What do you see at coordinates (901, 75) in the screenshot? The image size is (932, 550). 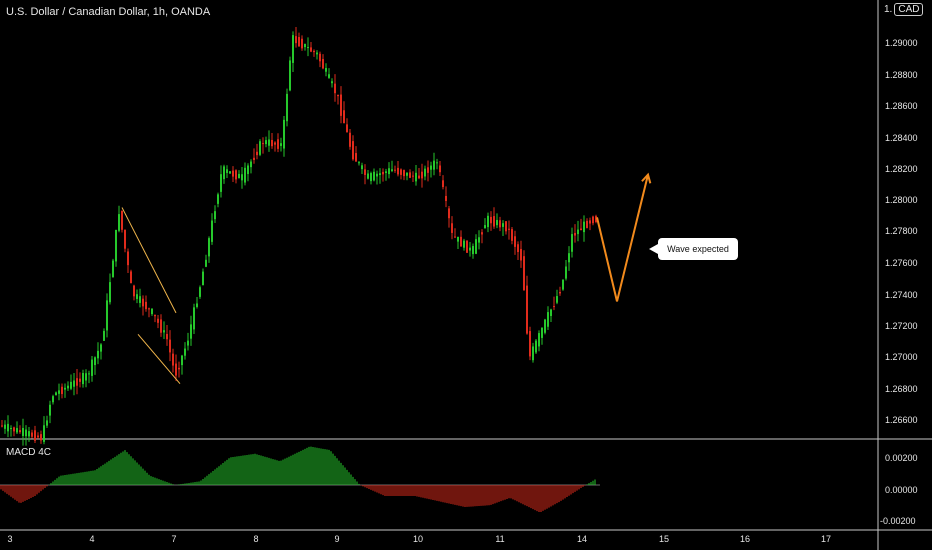 I see `price-tick-label: 1.28800` at bounding box center [901, 75].